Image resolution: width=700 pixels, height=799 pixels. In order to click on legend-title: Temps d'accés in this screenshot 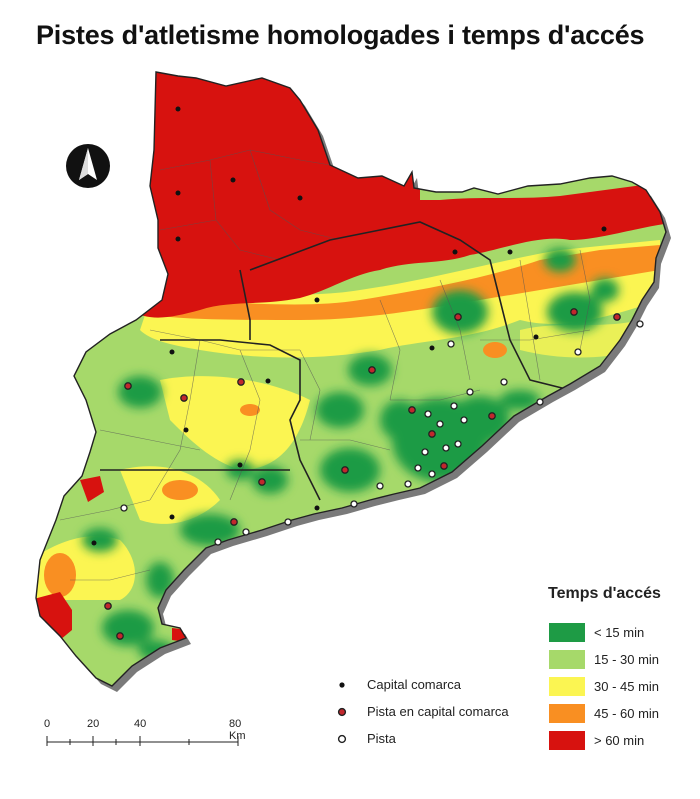, I will do `click(604, 593)`.